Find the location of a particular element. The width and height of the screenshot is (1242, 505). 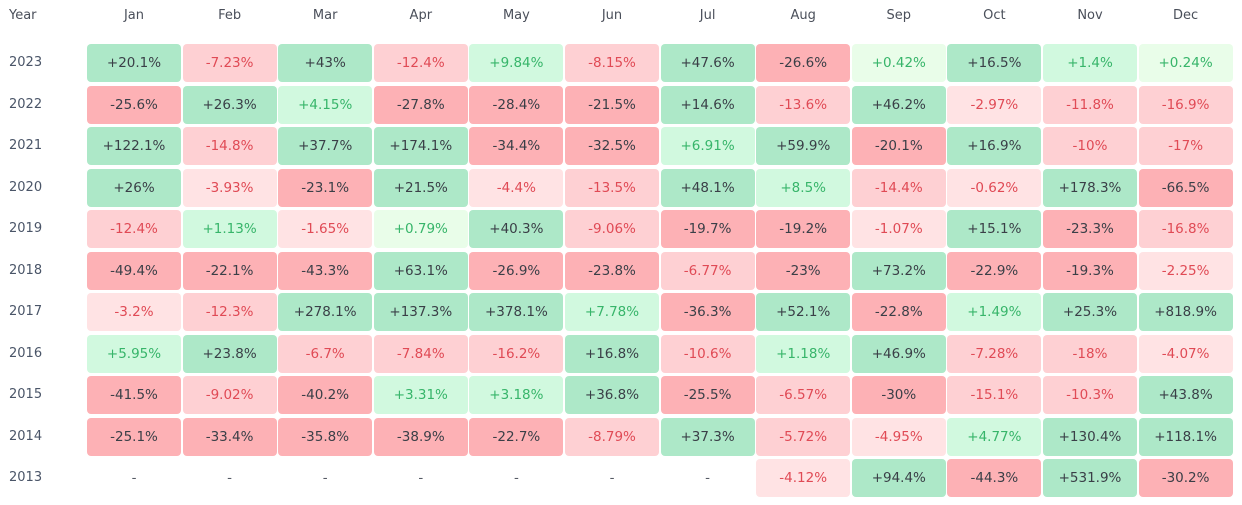

return-cell-2020-feb: -3.93% is located at coordinates (229, 187).